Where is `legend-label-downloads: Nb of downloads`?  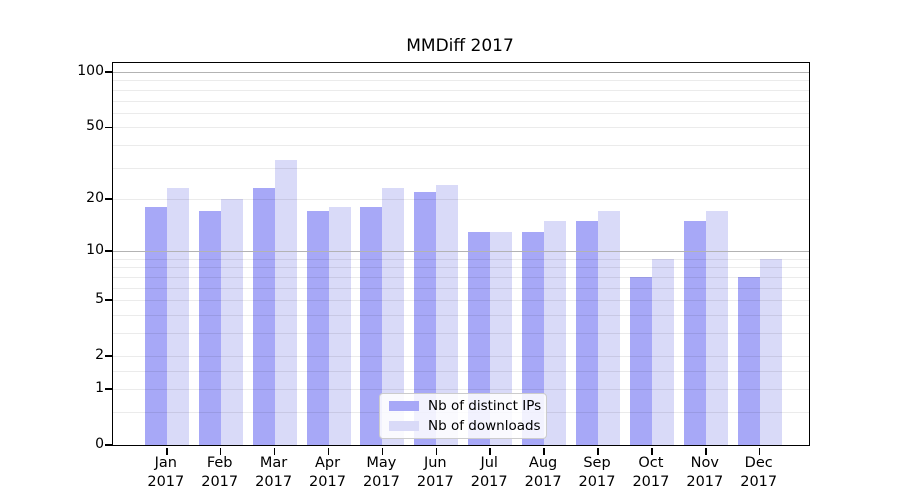
legend-label-downloads: Nb of downloads is located at coordinates (484, 426).